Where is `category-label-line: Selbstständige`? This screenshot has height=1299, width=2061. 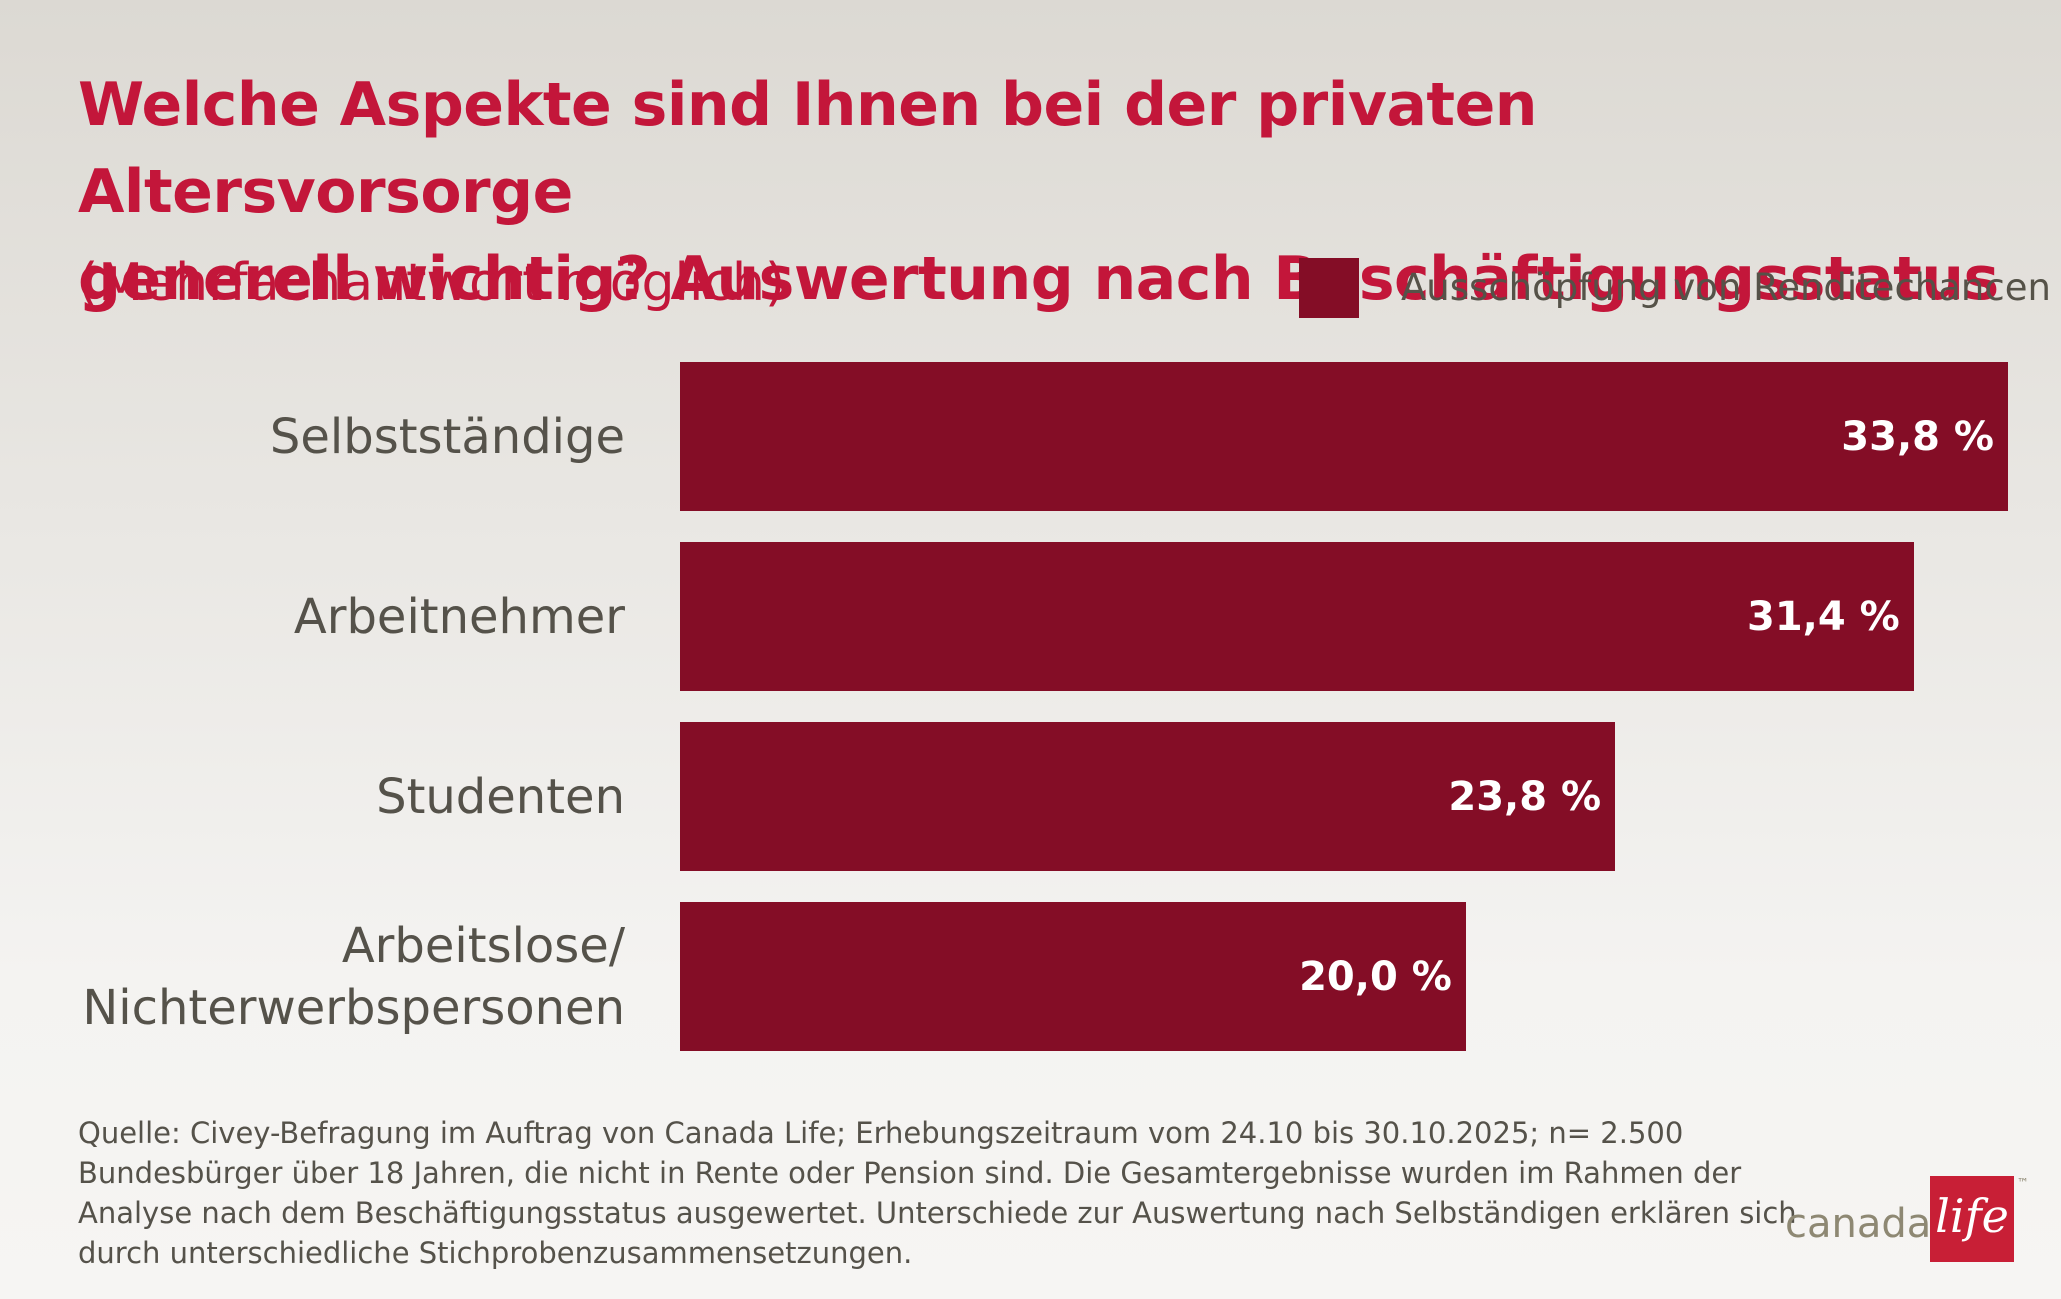 category-label-line: Selbstständige is located at coordinates (447, 436).